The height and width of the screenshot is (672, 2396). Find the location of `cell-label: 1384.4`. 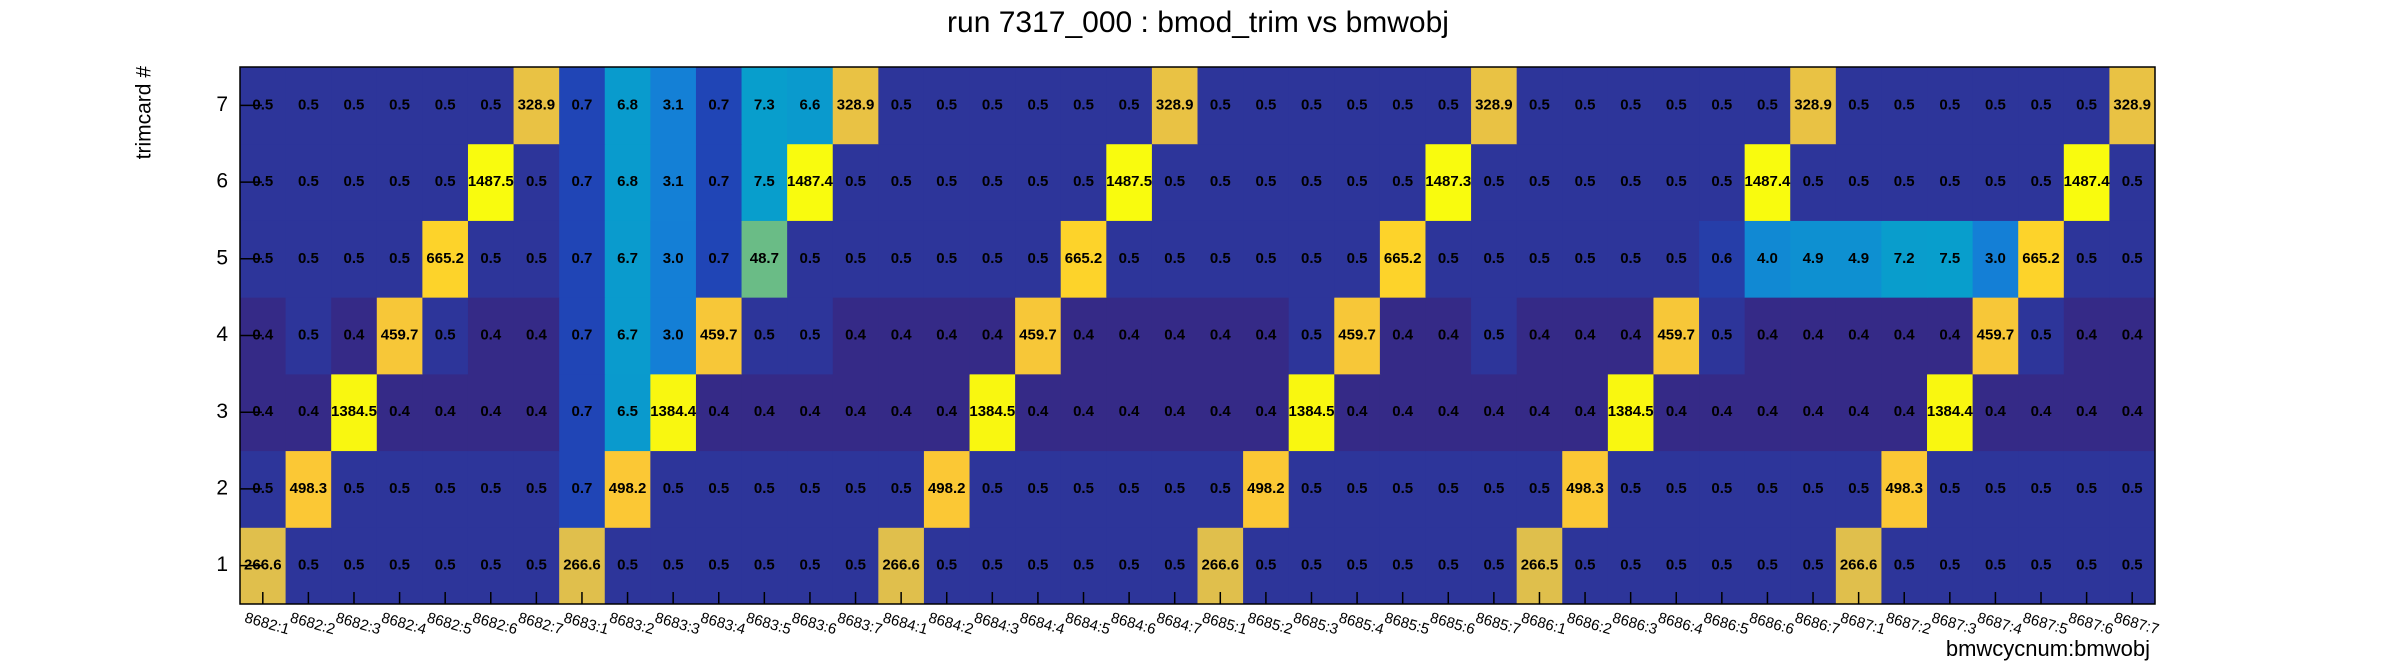

cell-label: 1384.4 is located at coordinates (1950, 411).